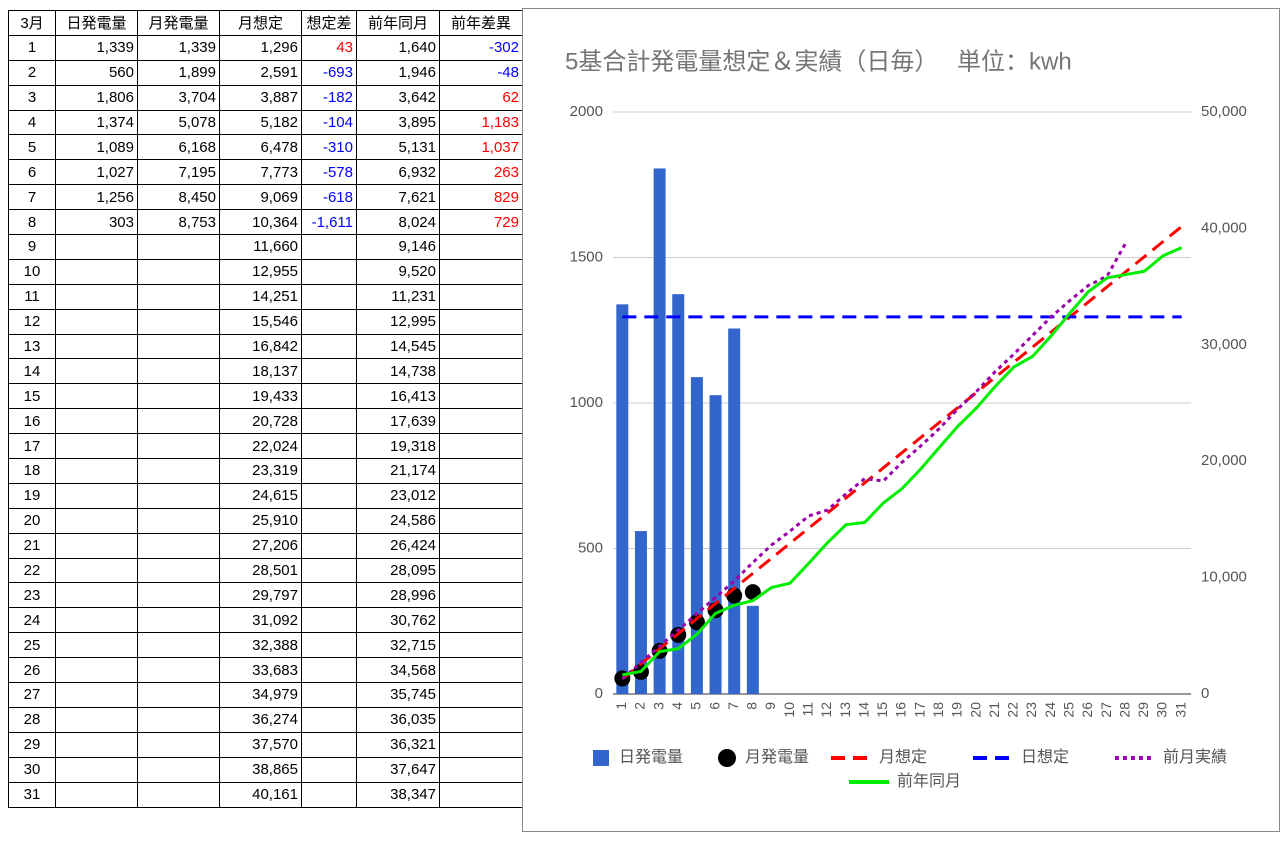 This screenshot has width=1280, height=850. Describe the element at coordinates (752, 706) in the screenshot. I see `x-tick-label: 8` at that location.